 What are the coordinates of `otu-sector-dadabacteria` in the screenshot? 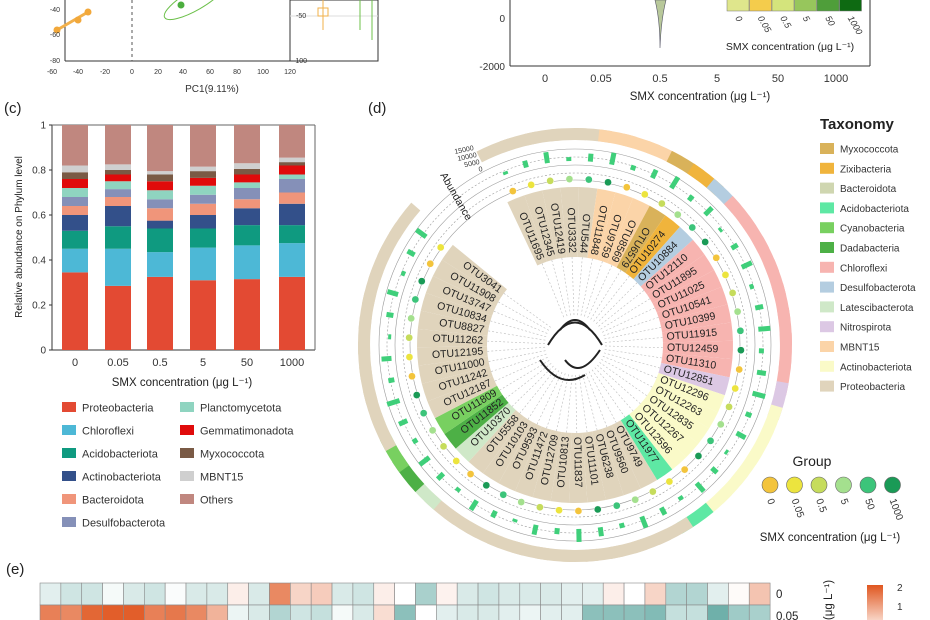 It's located at (476, 421).